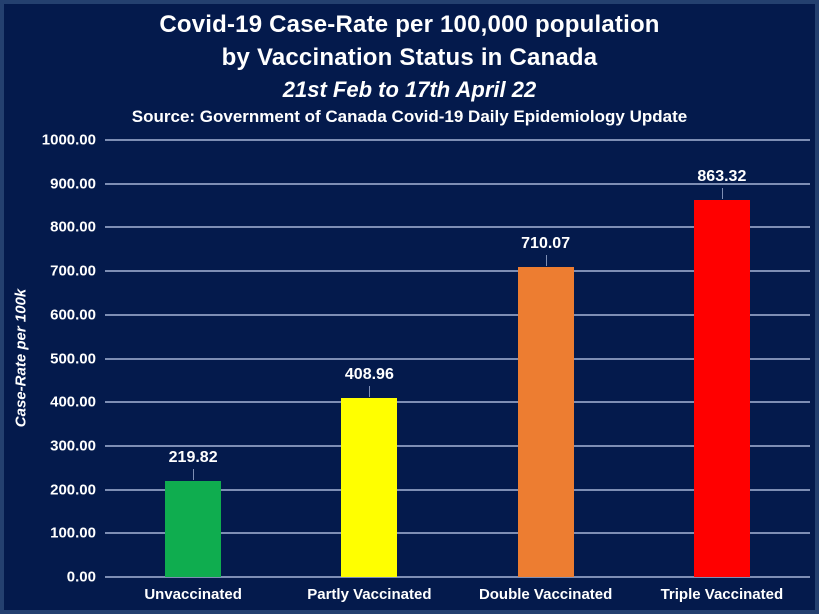  Describe the element at coordinates (193, 594) in the screenshot. I see `x-category-label: Unvaccinated` at that location.